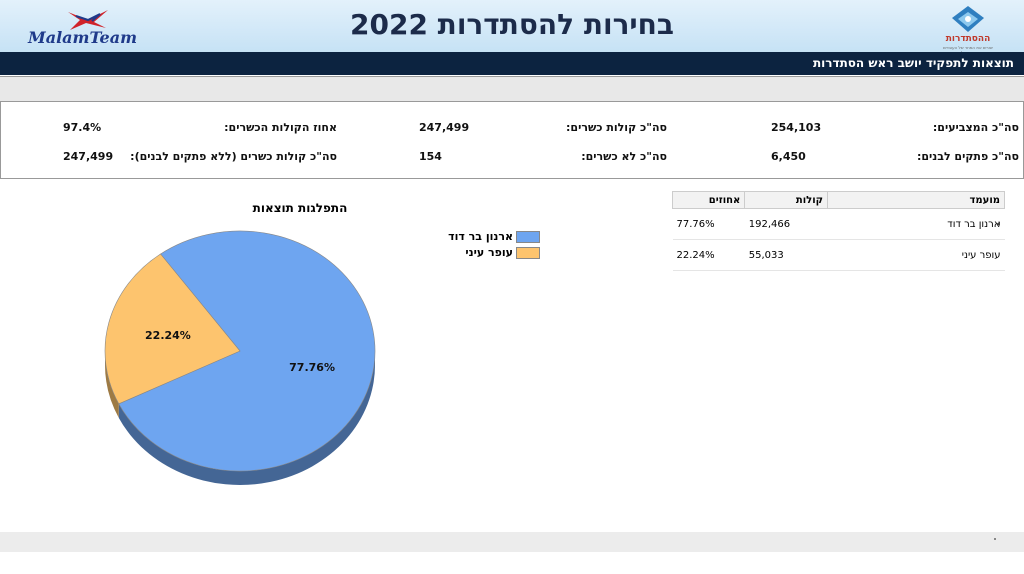  Describe the element at coordinates (88, 20) in the screenshot. I see `malamteam-logo-icon` at that location.